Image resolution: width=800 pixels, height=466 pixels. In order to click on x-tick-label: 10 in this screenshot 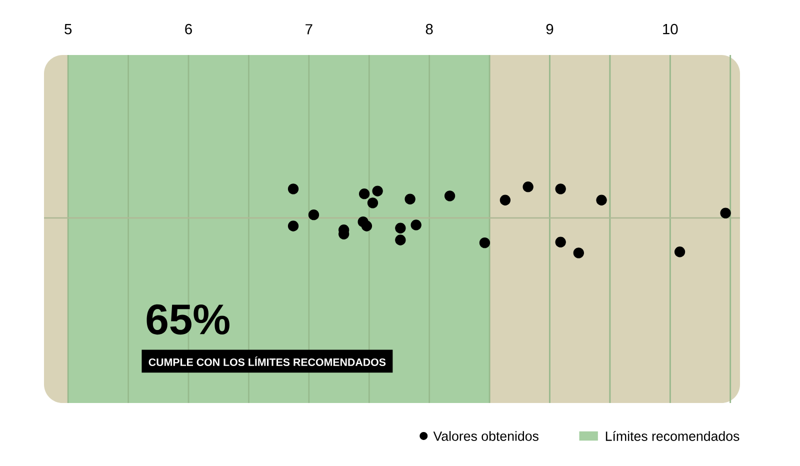, I will do `click(670, 29)`.